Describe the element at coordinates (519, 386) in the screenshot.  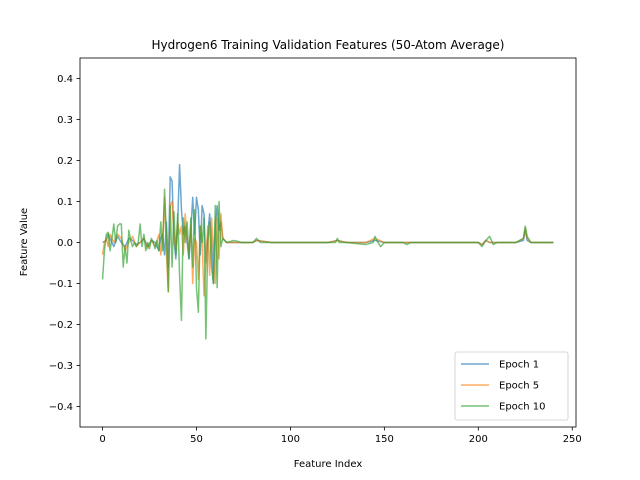
I see `legend-label: Epoch 5` at that location.